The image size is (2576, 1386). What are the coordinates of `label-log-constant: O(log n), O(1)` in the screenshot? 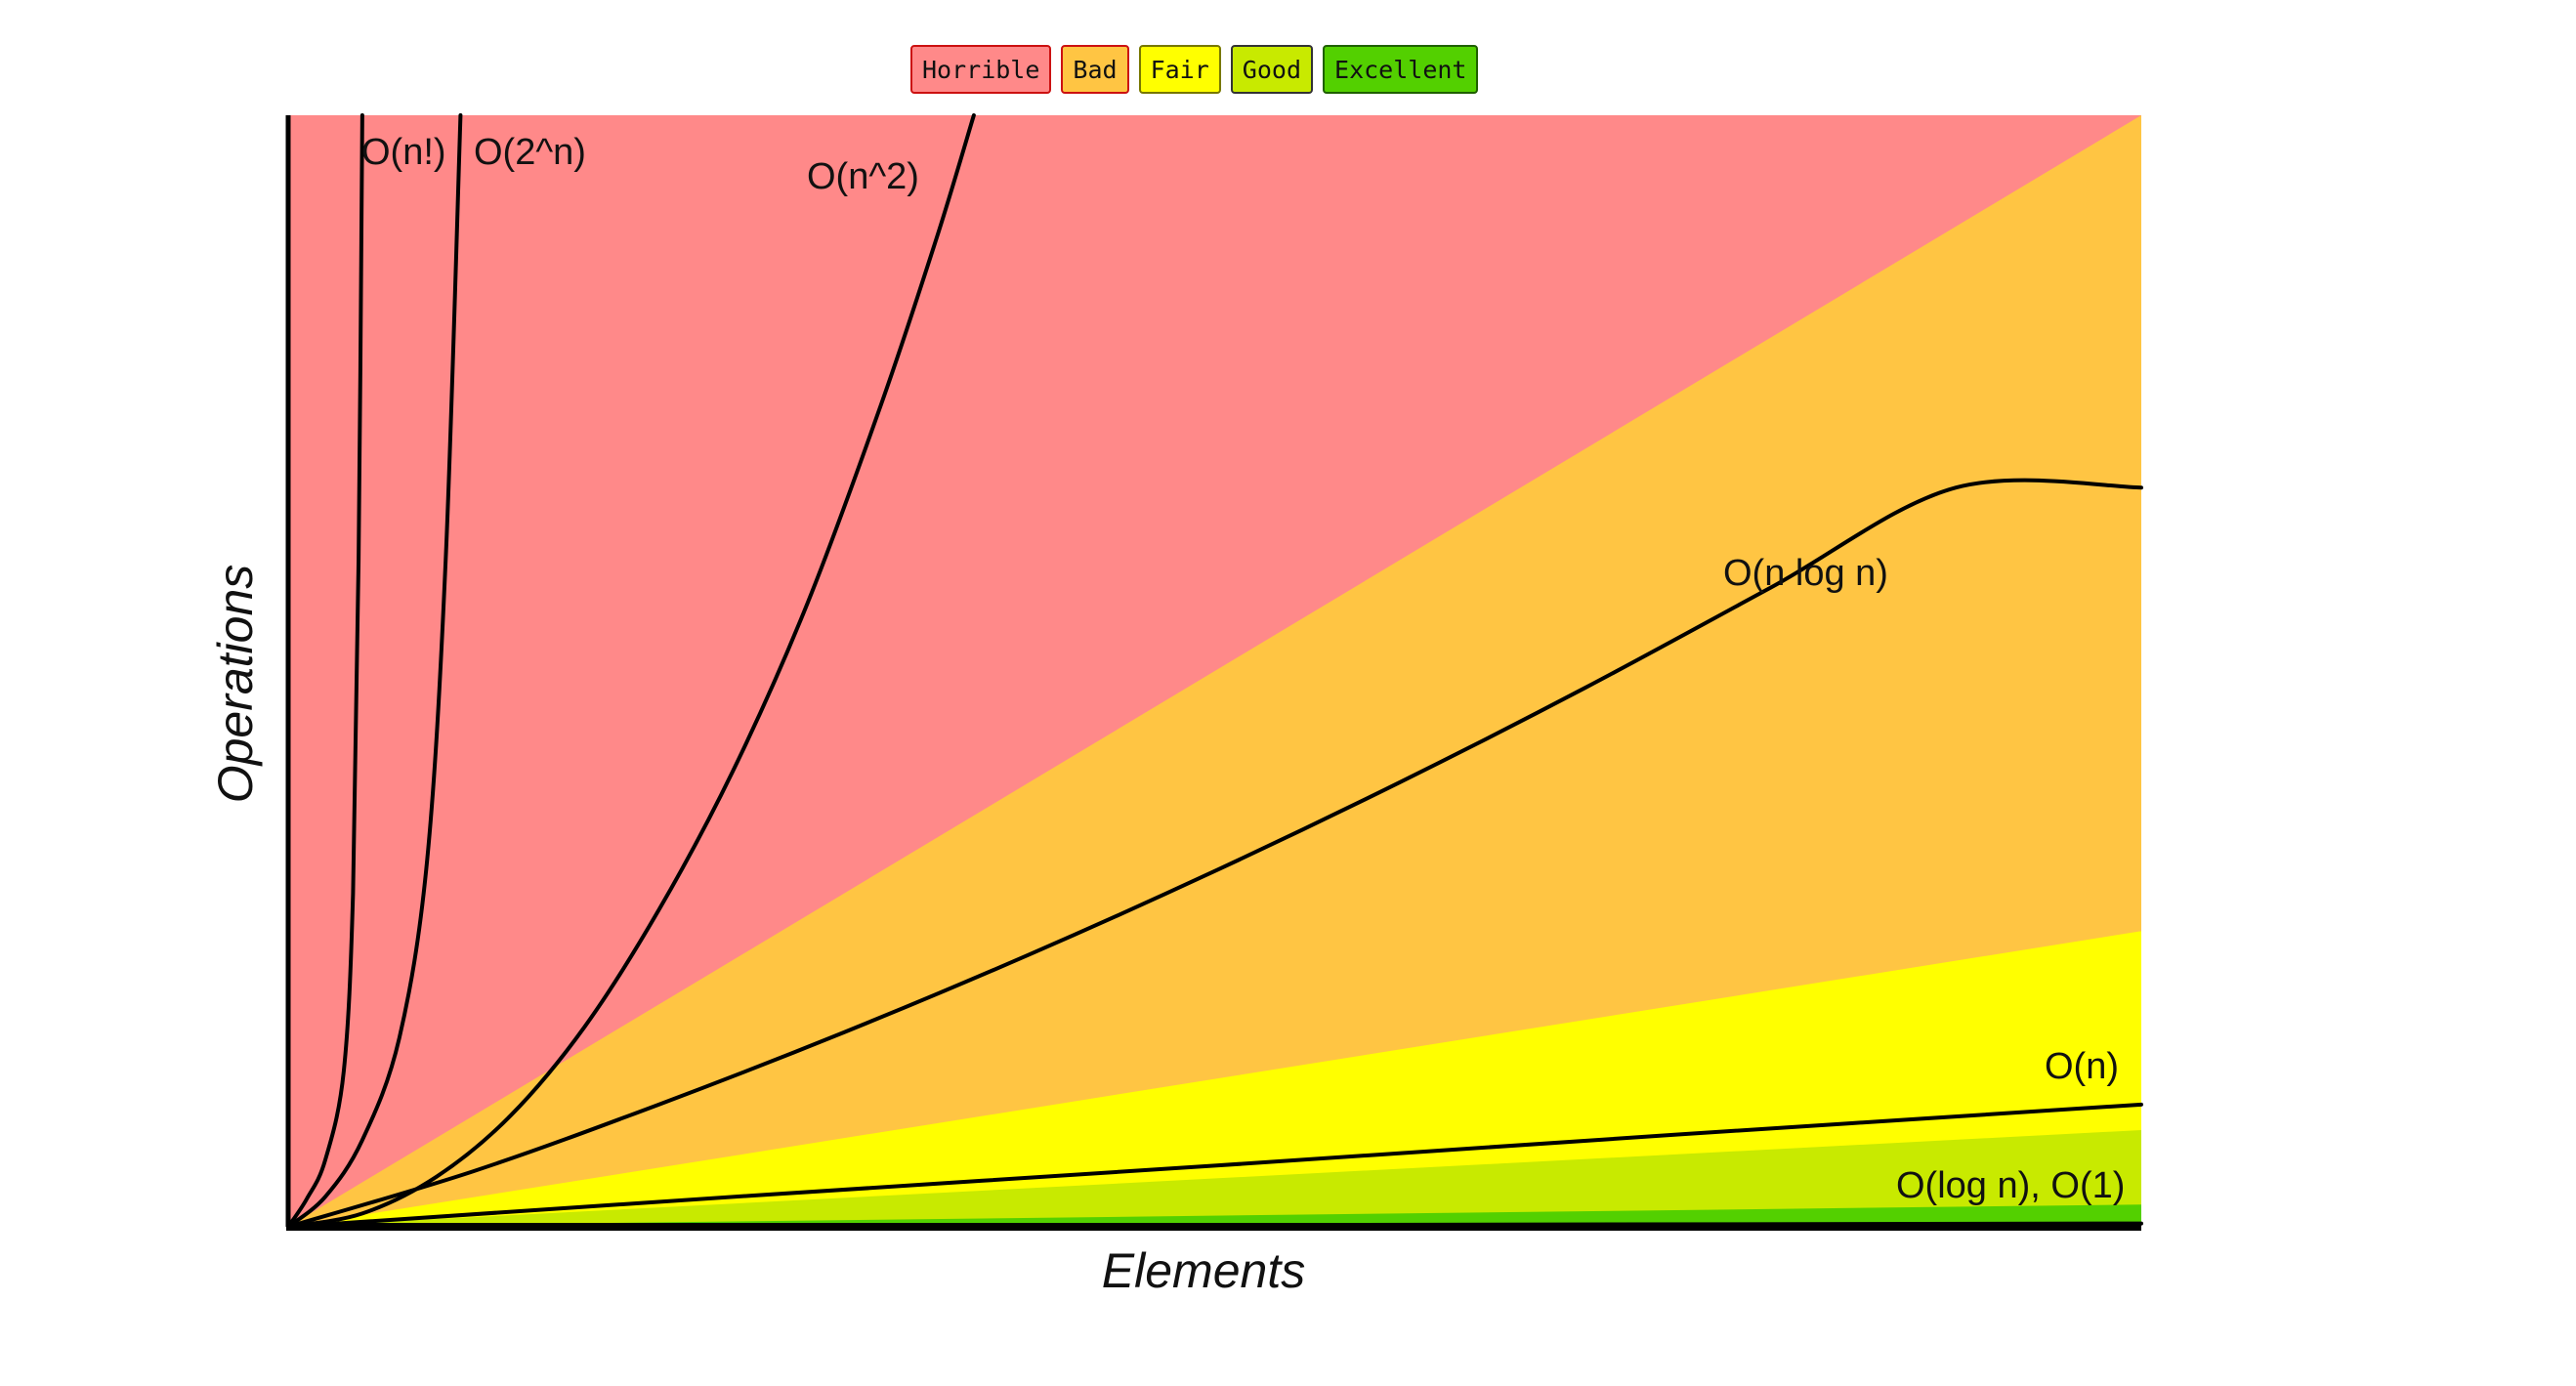 It's located at (2010, 1185).